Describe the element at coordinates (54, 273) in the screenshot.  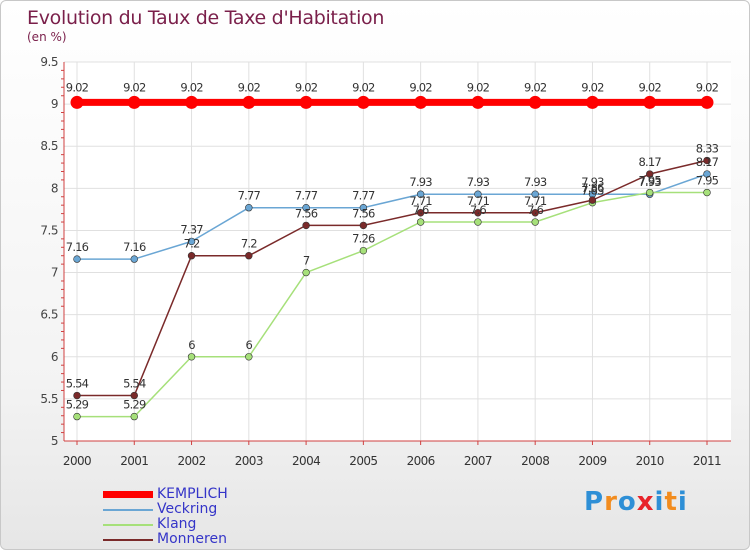
I see `y-tick-label: 7` at that location.